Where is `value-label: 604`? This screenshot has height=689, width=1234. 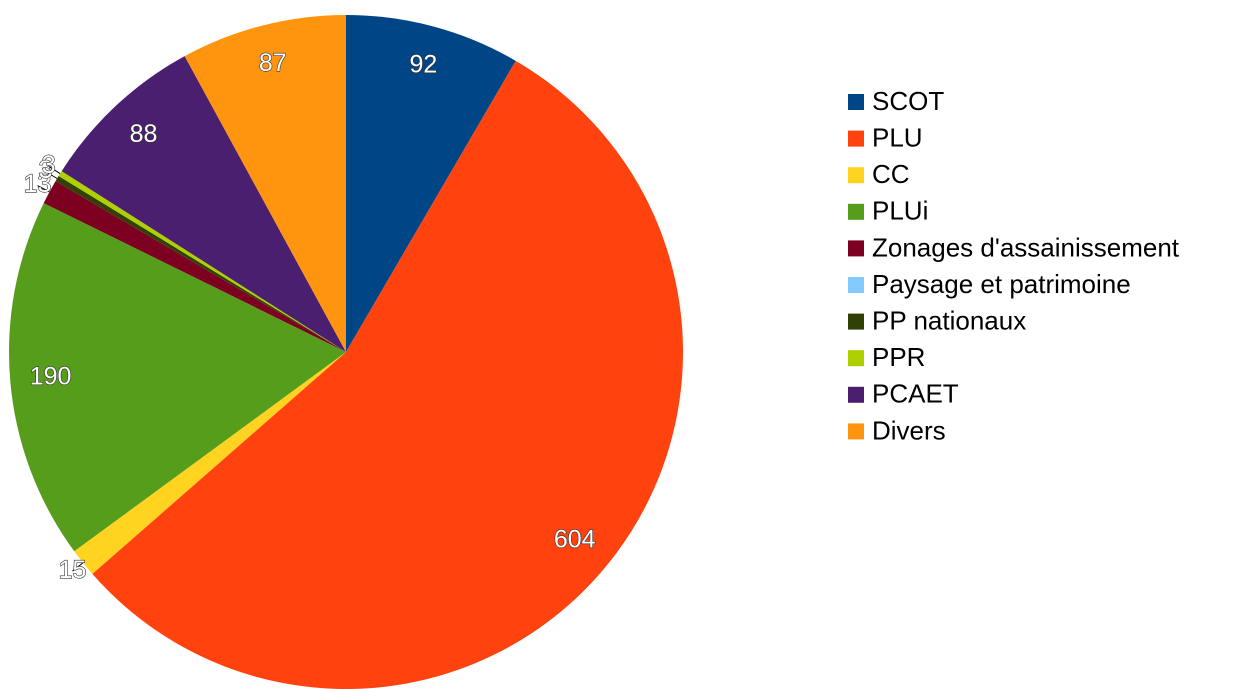
value-label: 604 is located at coordinates (575, 539).